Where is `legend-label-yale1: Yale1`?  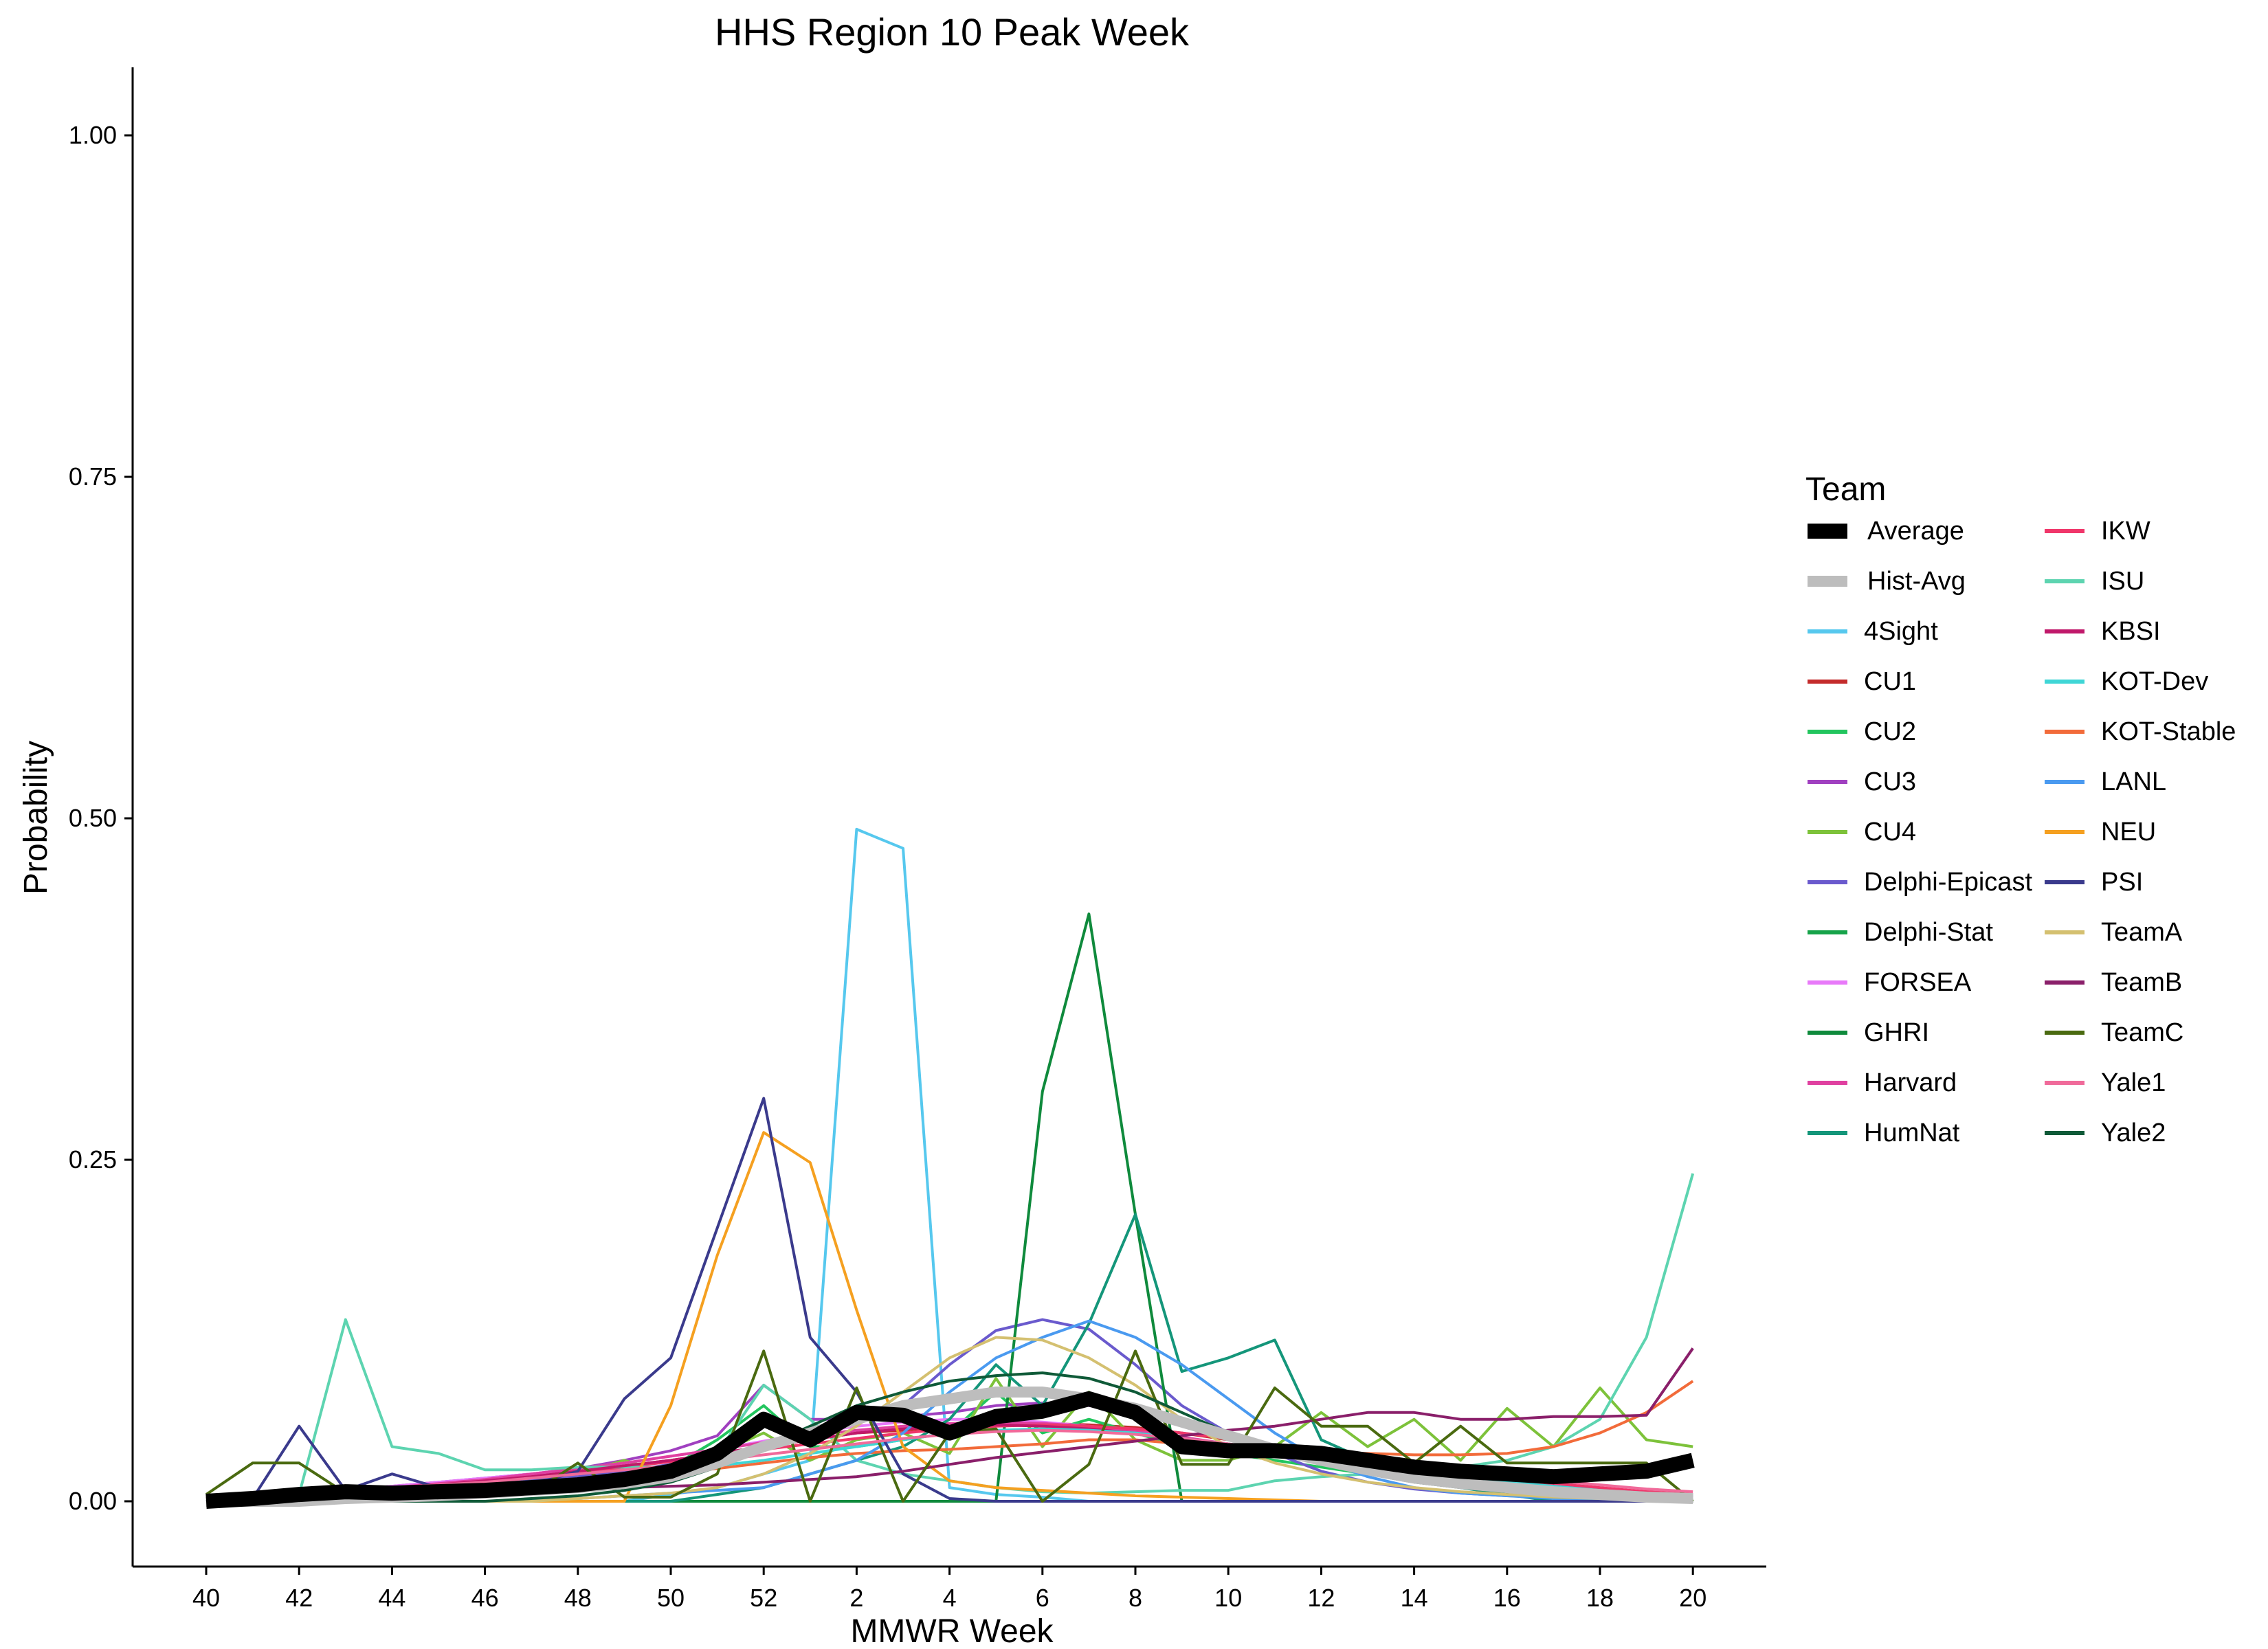 legend-label-yale1: Yale1 is located at coordinates (2133, 1082).